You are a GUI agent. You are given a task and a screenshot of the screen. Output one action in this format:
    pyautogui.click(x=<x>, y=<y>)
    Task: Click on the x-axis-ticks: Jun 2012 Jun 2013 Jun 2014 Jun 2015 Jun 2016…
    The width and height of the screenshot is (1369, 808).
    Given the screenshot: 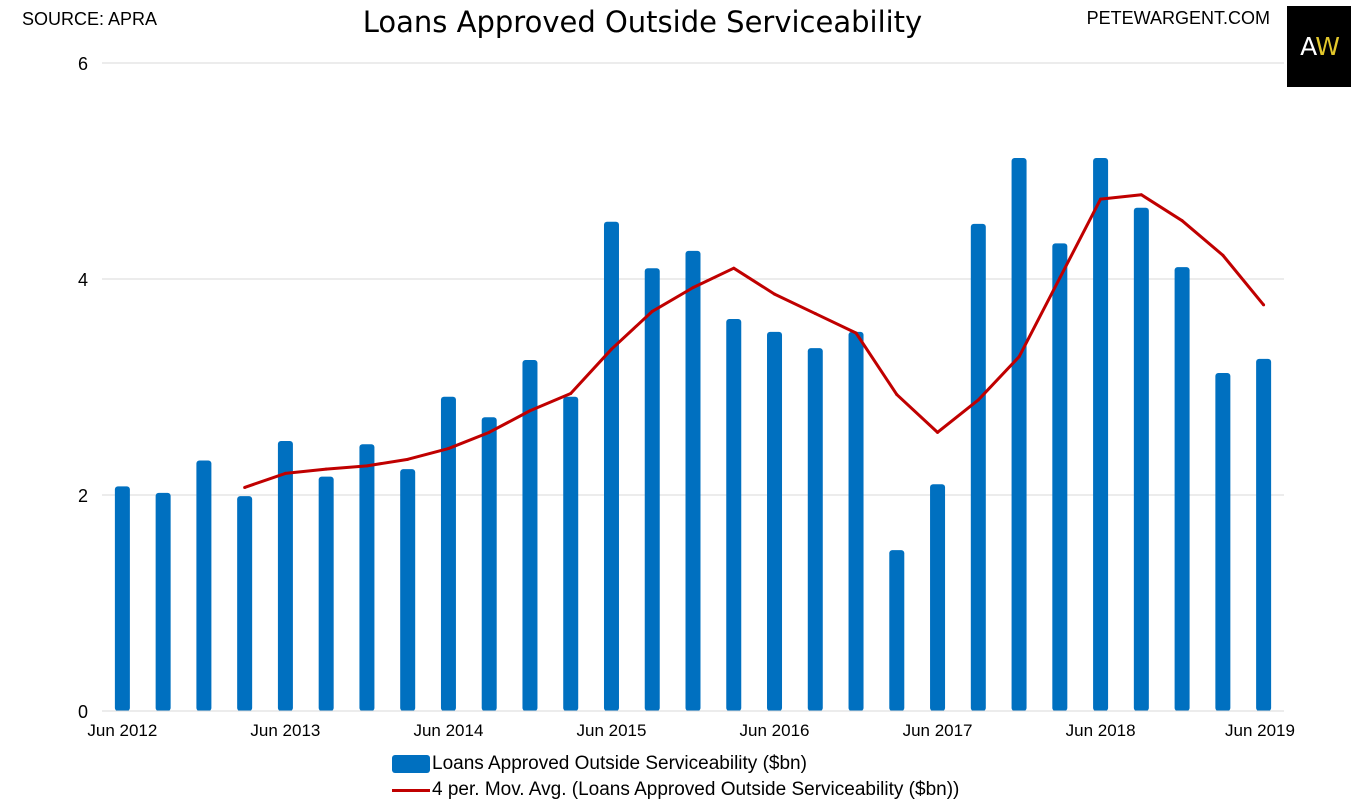 What is the action you would take?
    pyautogui.click(x=691, y=730)
    